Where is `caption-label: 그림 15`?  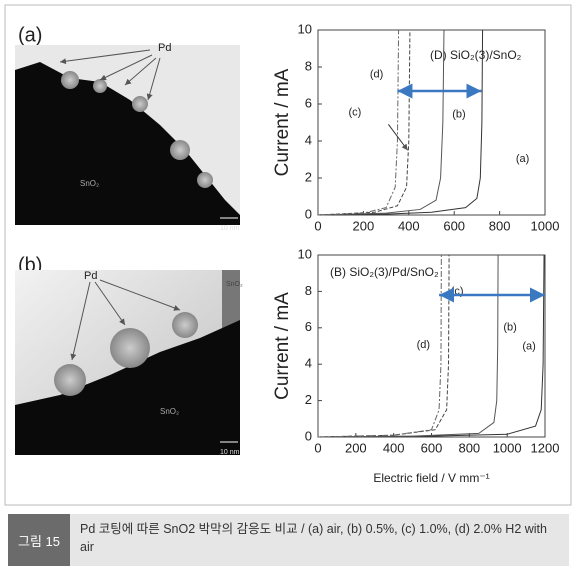 caption-label: 그림 15 is located at coordinates (39, 540).